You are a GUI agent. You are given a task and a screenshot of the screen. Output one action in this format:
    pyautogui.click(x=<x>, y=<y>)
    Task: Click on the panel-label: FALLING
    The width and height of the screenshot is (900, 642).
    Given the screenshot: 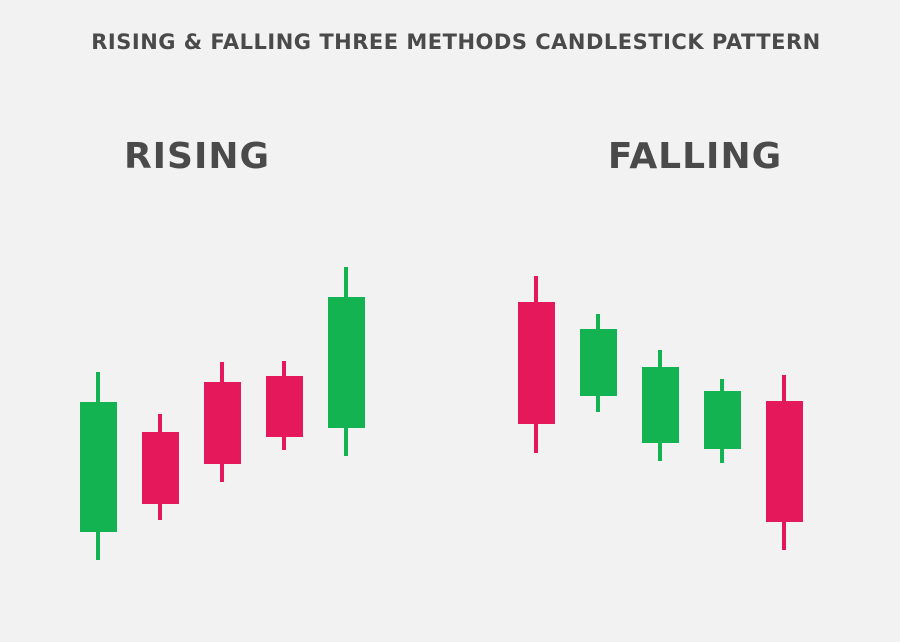 What is the action you would take?
    pyautogui.click(x=695, y=156)
    